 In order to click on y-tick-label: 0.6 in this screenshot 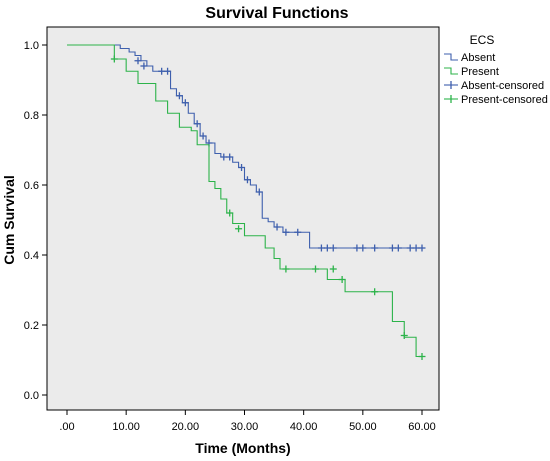, I will do `click(31, 186)`.